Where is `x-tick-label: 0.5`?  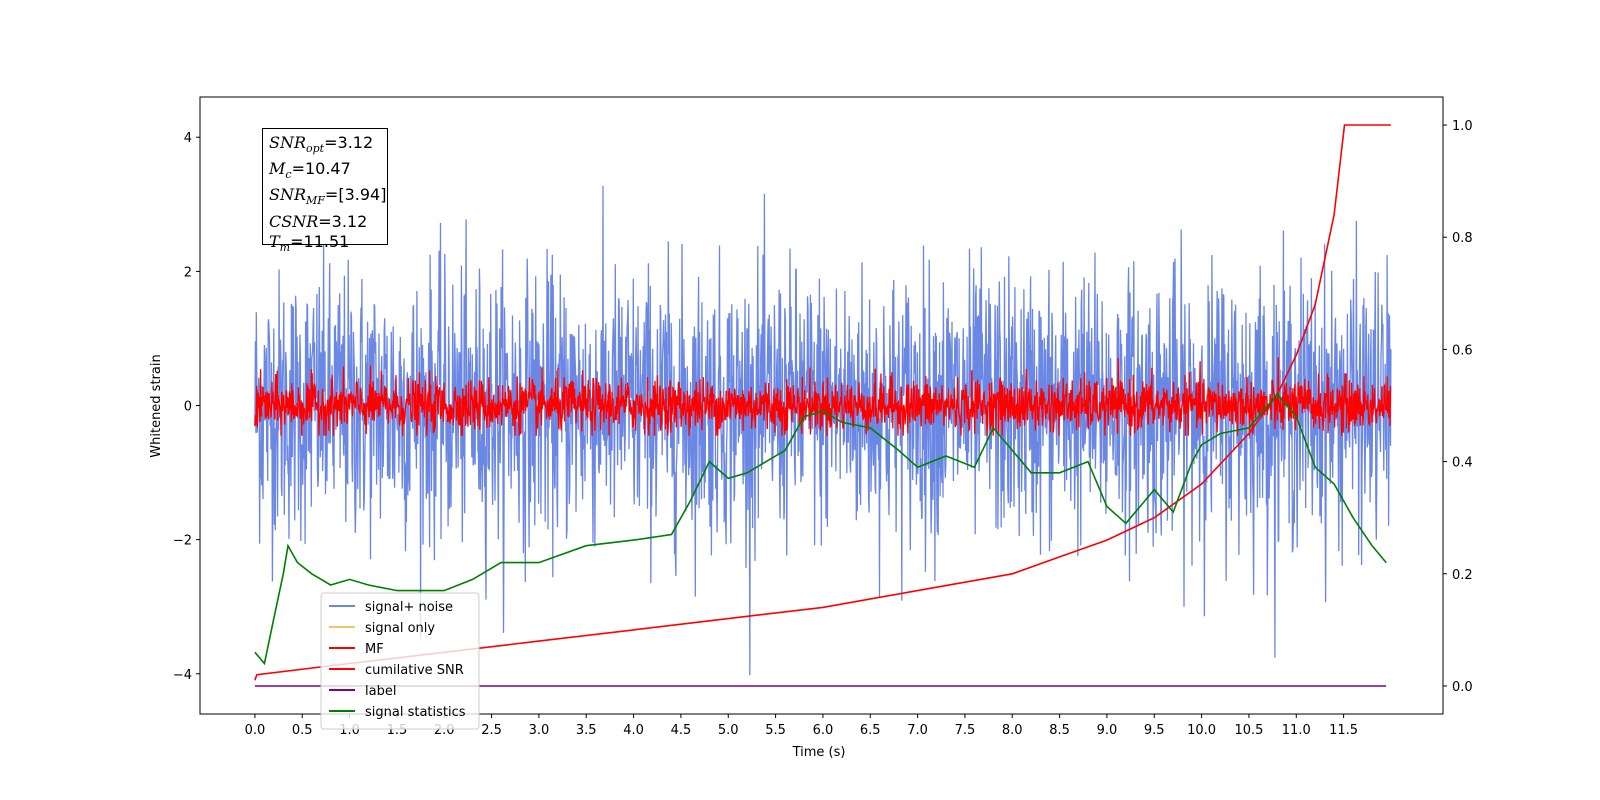
x-tick-label: 0.5 is located at coordinates (302, 730).